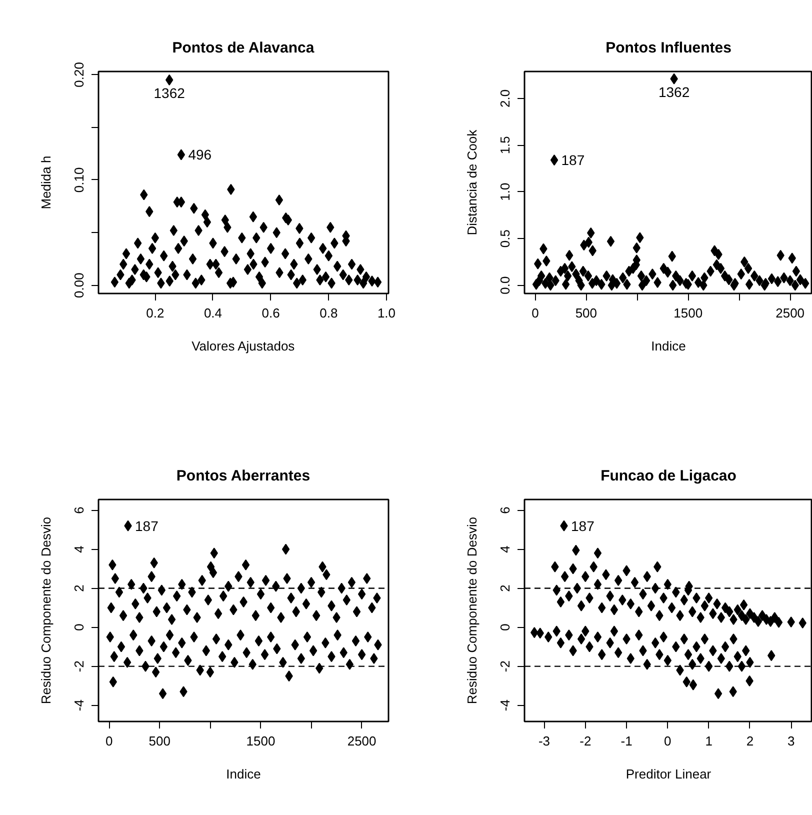 The image size is (812, 815). I want to click on x-axis-title: Valores Ajustados, so click(244, 346).